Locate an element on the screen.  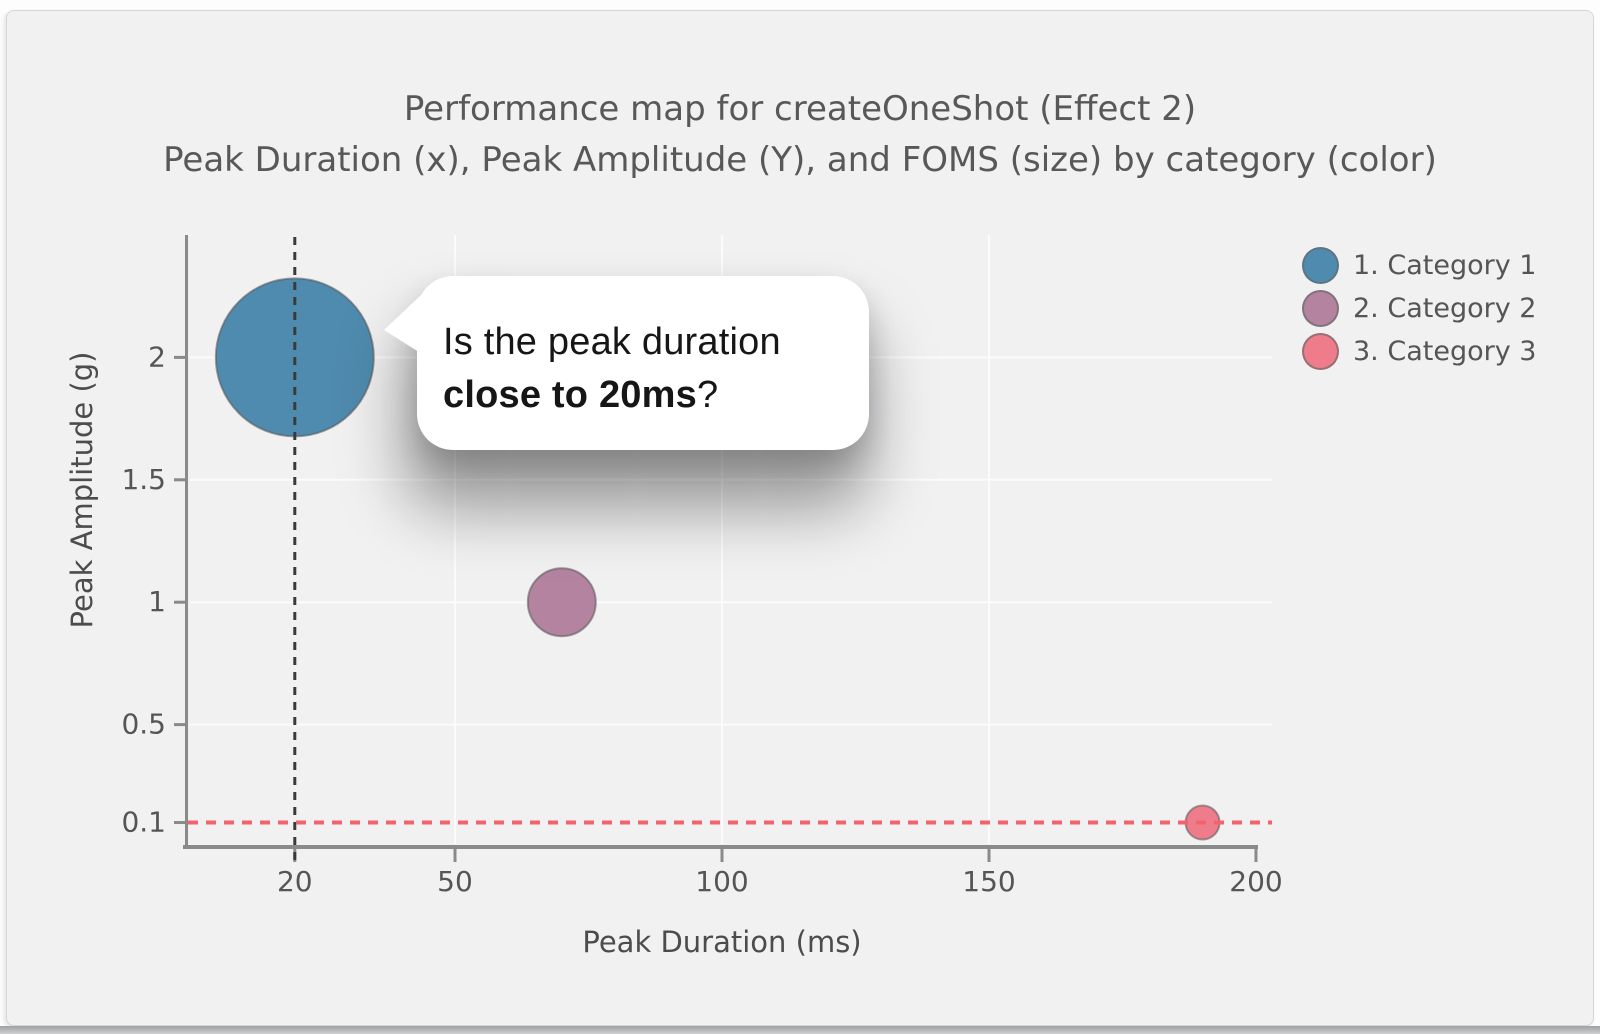
y-tick-label: 0.1 is located at coordinates (143, 822).